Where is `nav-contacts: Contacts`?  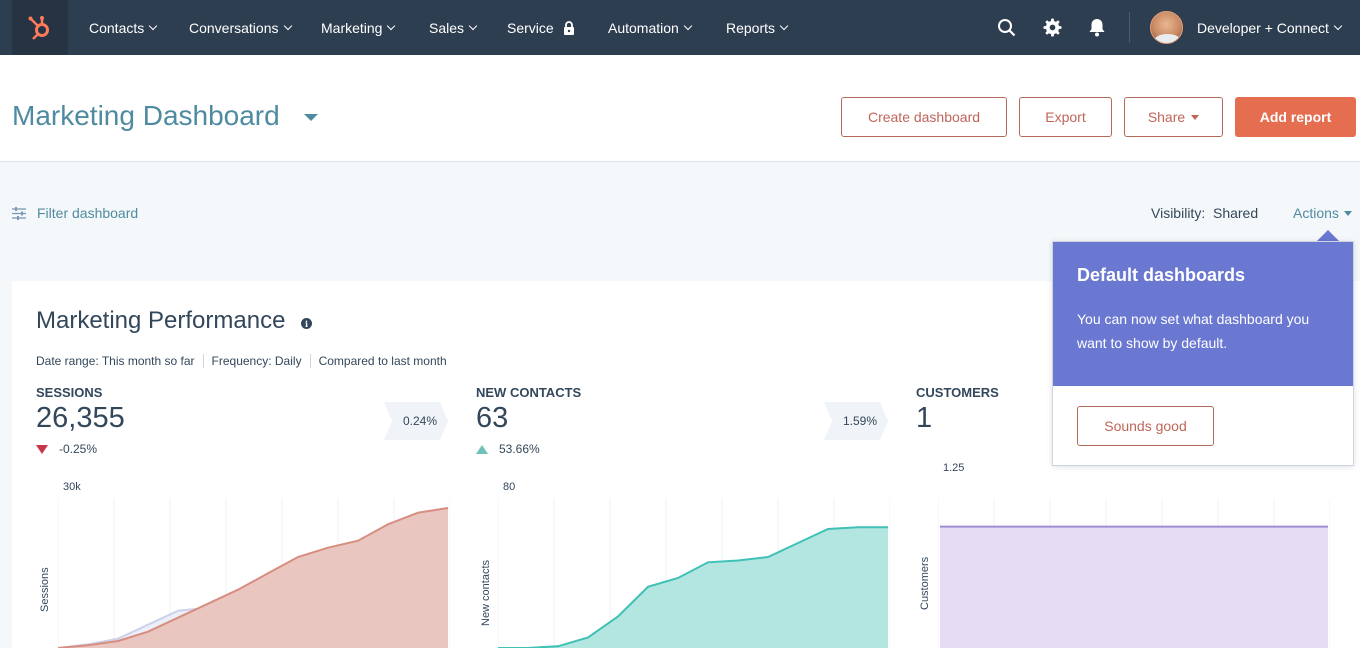
nav-contacts: Contacts is located at coordinates (123, 27).